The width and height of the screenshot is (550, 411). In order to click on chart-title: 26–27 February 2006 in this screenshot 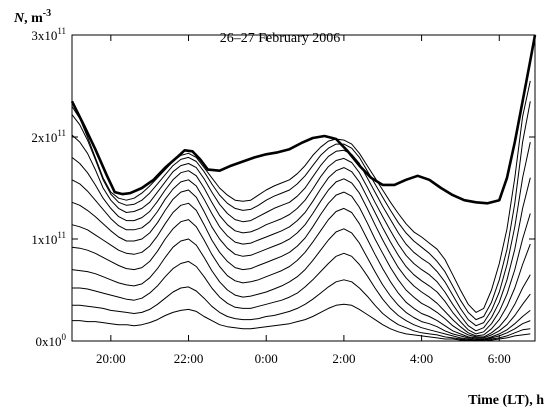, I will do `click(280, 38)`.